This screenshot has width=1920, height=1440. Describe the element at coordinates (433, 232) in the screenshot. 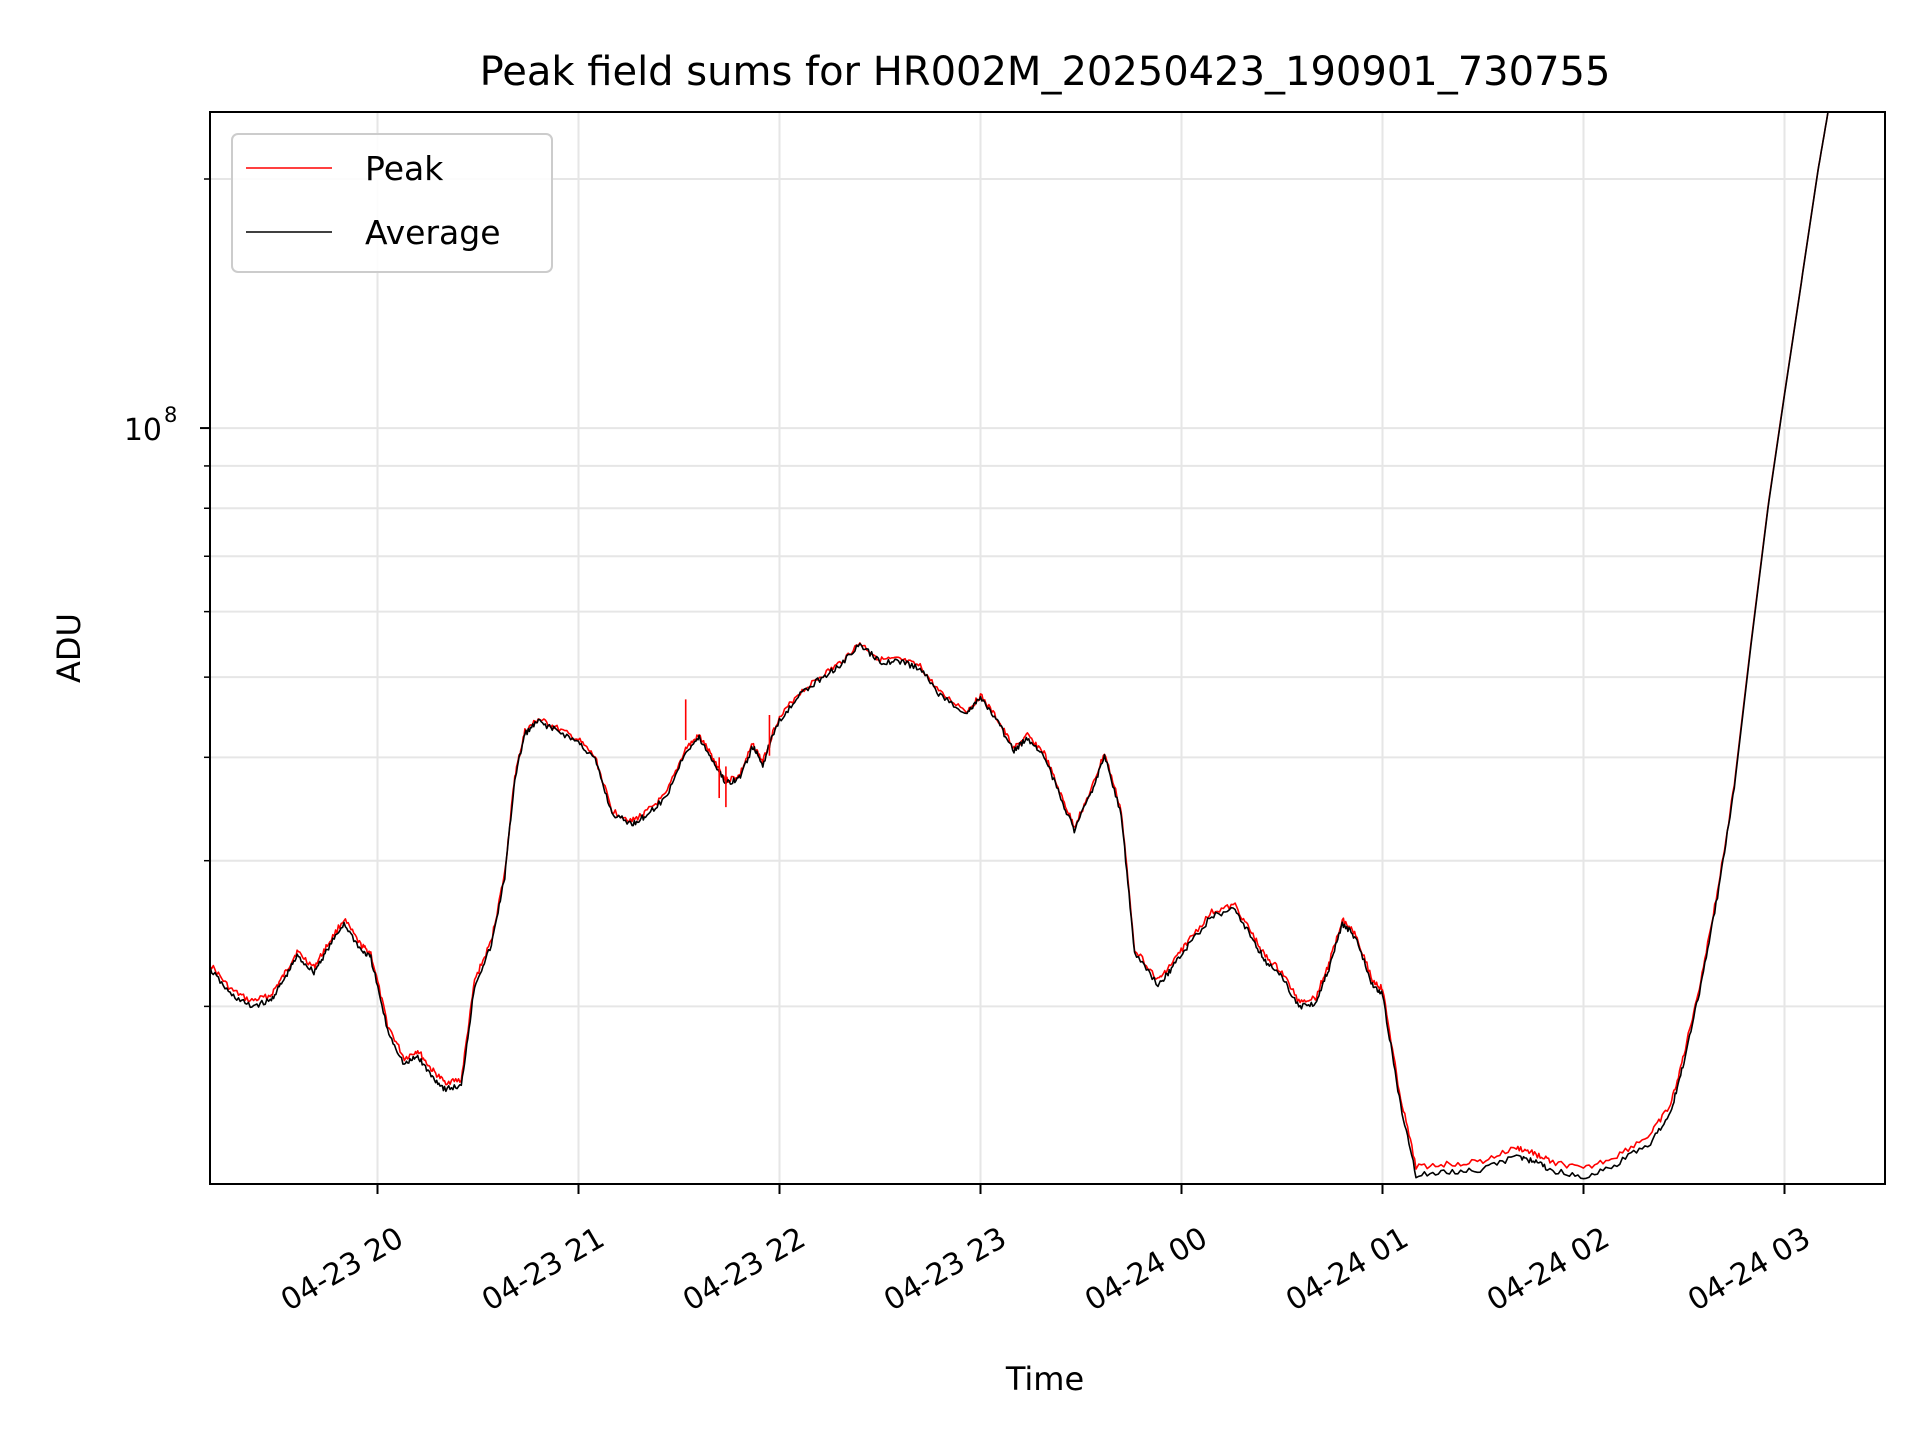

I see `legend-label-average: Average` at that location.